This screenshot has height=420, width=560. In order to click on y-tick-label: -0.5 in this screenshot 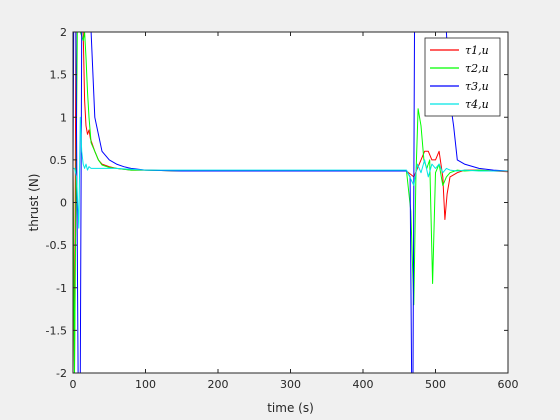, I will do `click(56, 245)`.